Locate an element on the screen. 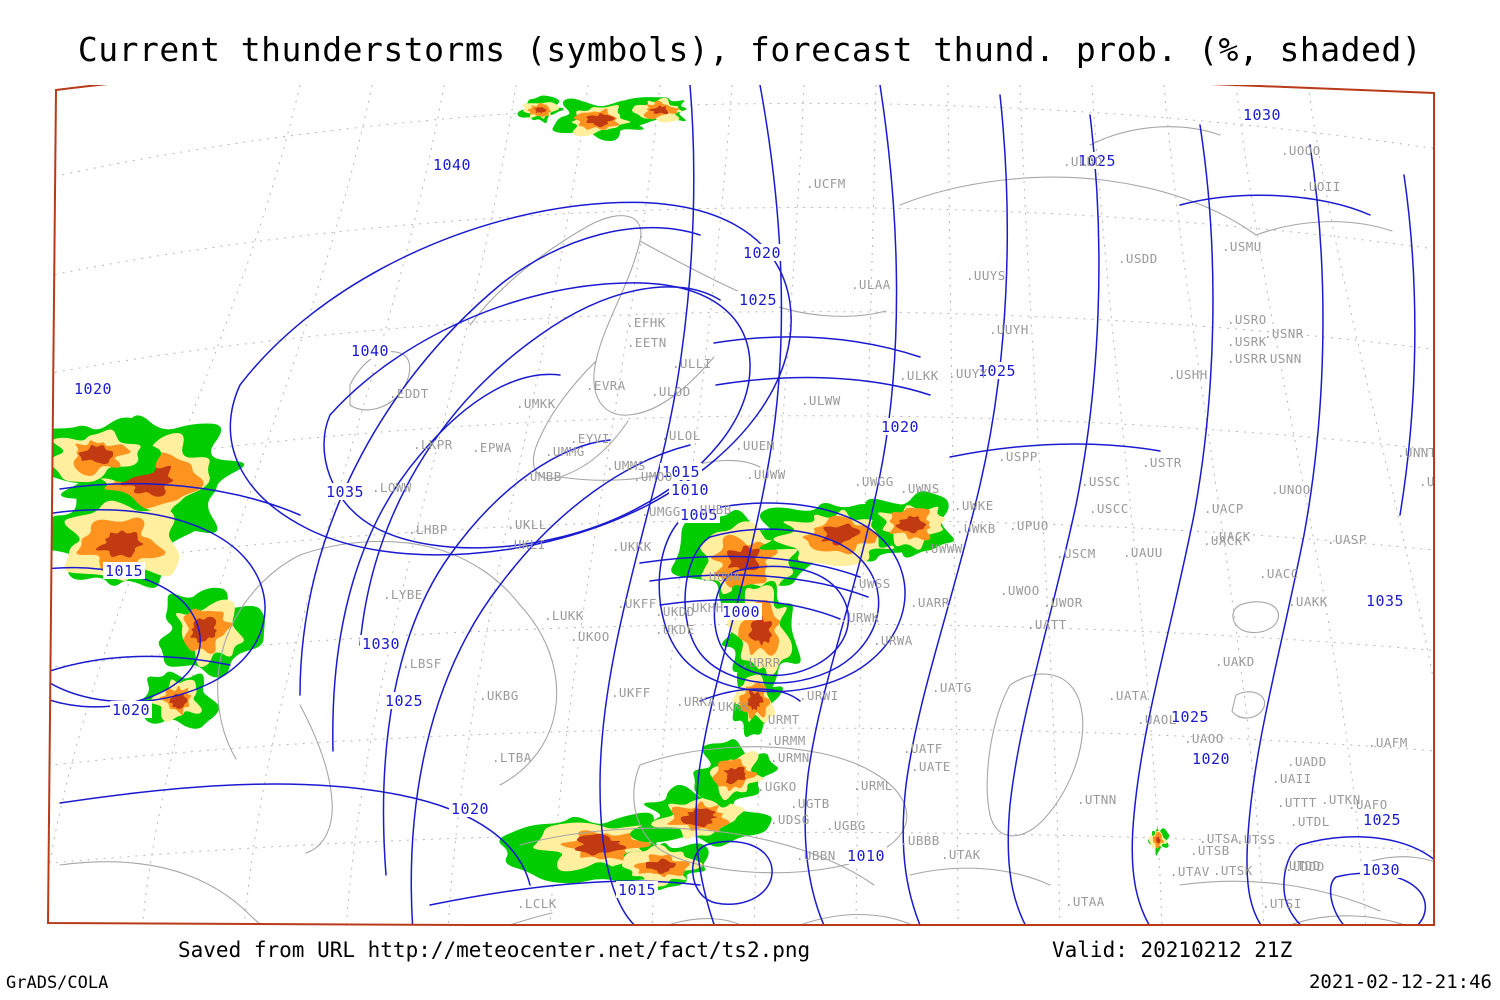 This screenshot has height=1000, width=1500. svg-text: .EYVI is located at coordinates (590, 438).